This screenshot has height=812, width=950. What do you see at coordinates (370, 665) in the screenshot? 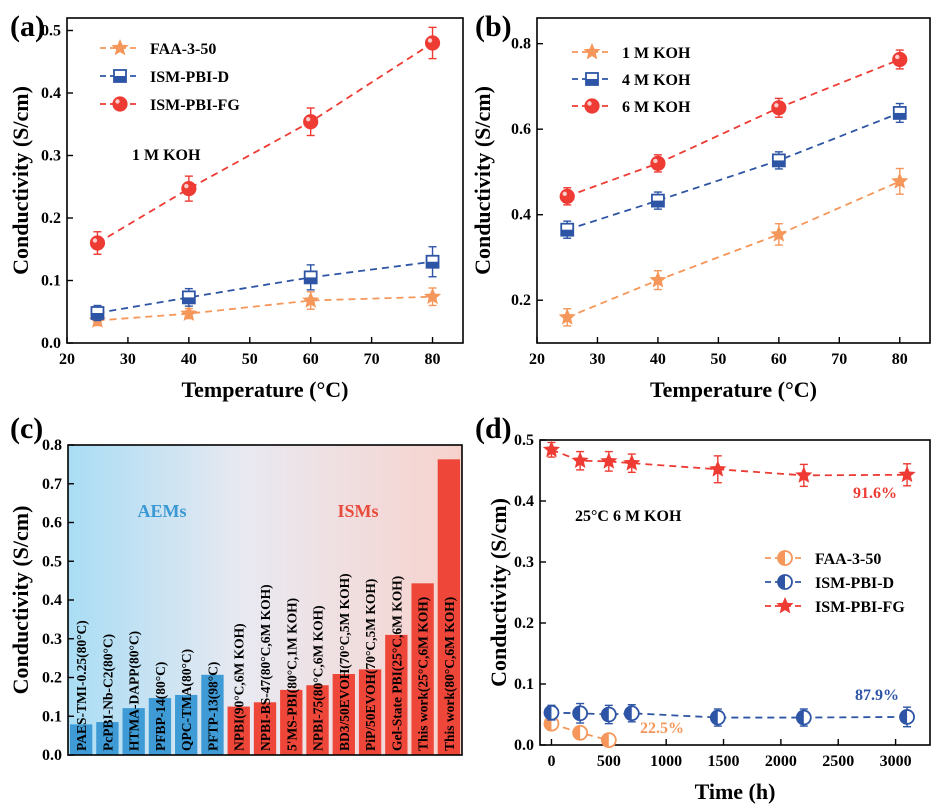
I see `bar-label: PiP/50EVOH(70°C,5M KOH)` at bounding box center [370, 665].